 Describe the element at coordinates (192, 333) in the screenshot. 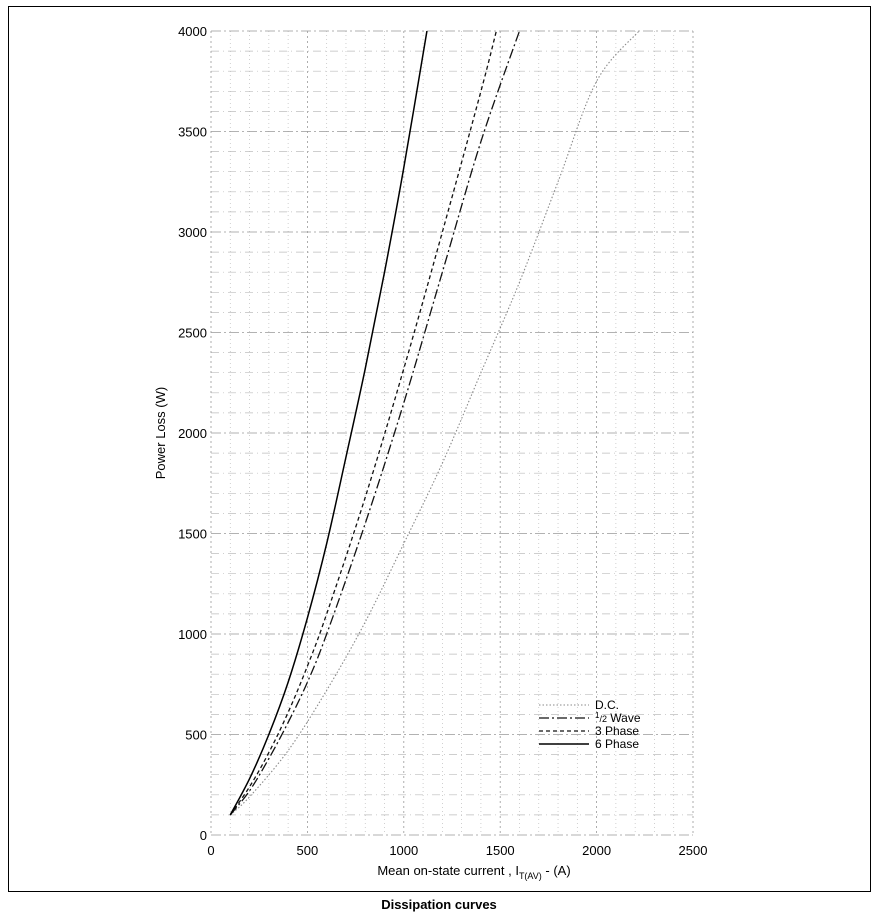

I see `y-tick-label: 2500` at that location.